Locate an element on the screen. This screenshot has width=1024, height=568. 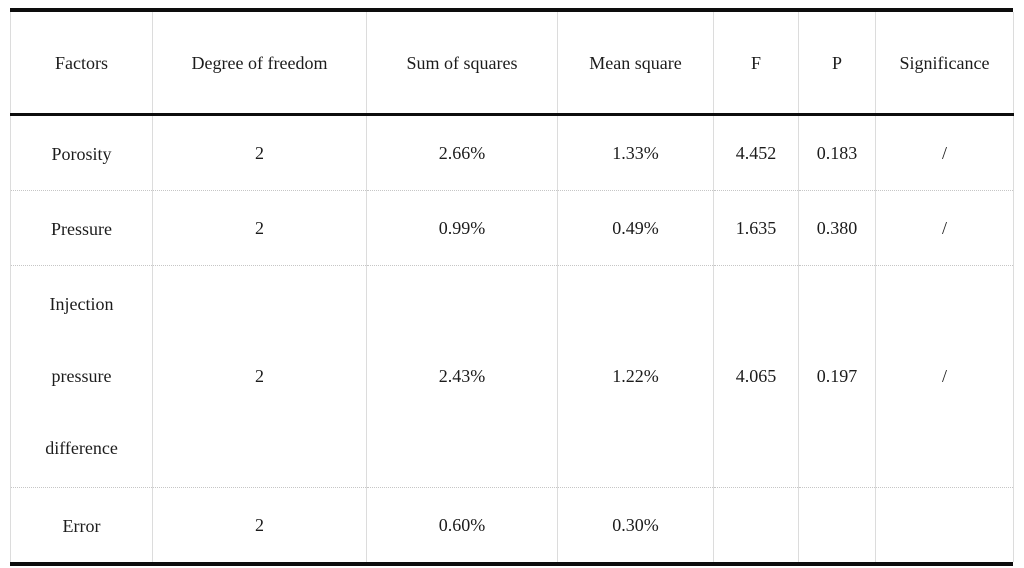
cell-p: 0.380 is located at coordinates (837, 227).